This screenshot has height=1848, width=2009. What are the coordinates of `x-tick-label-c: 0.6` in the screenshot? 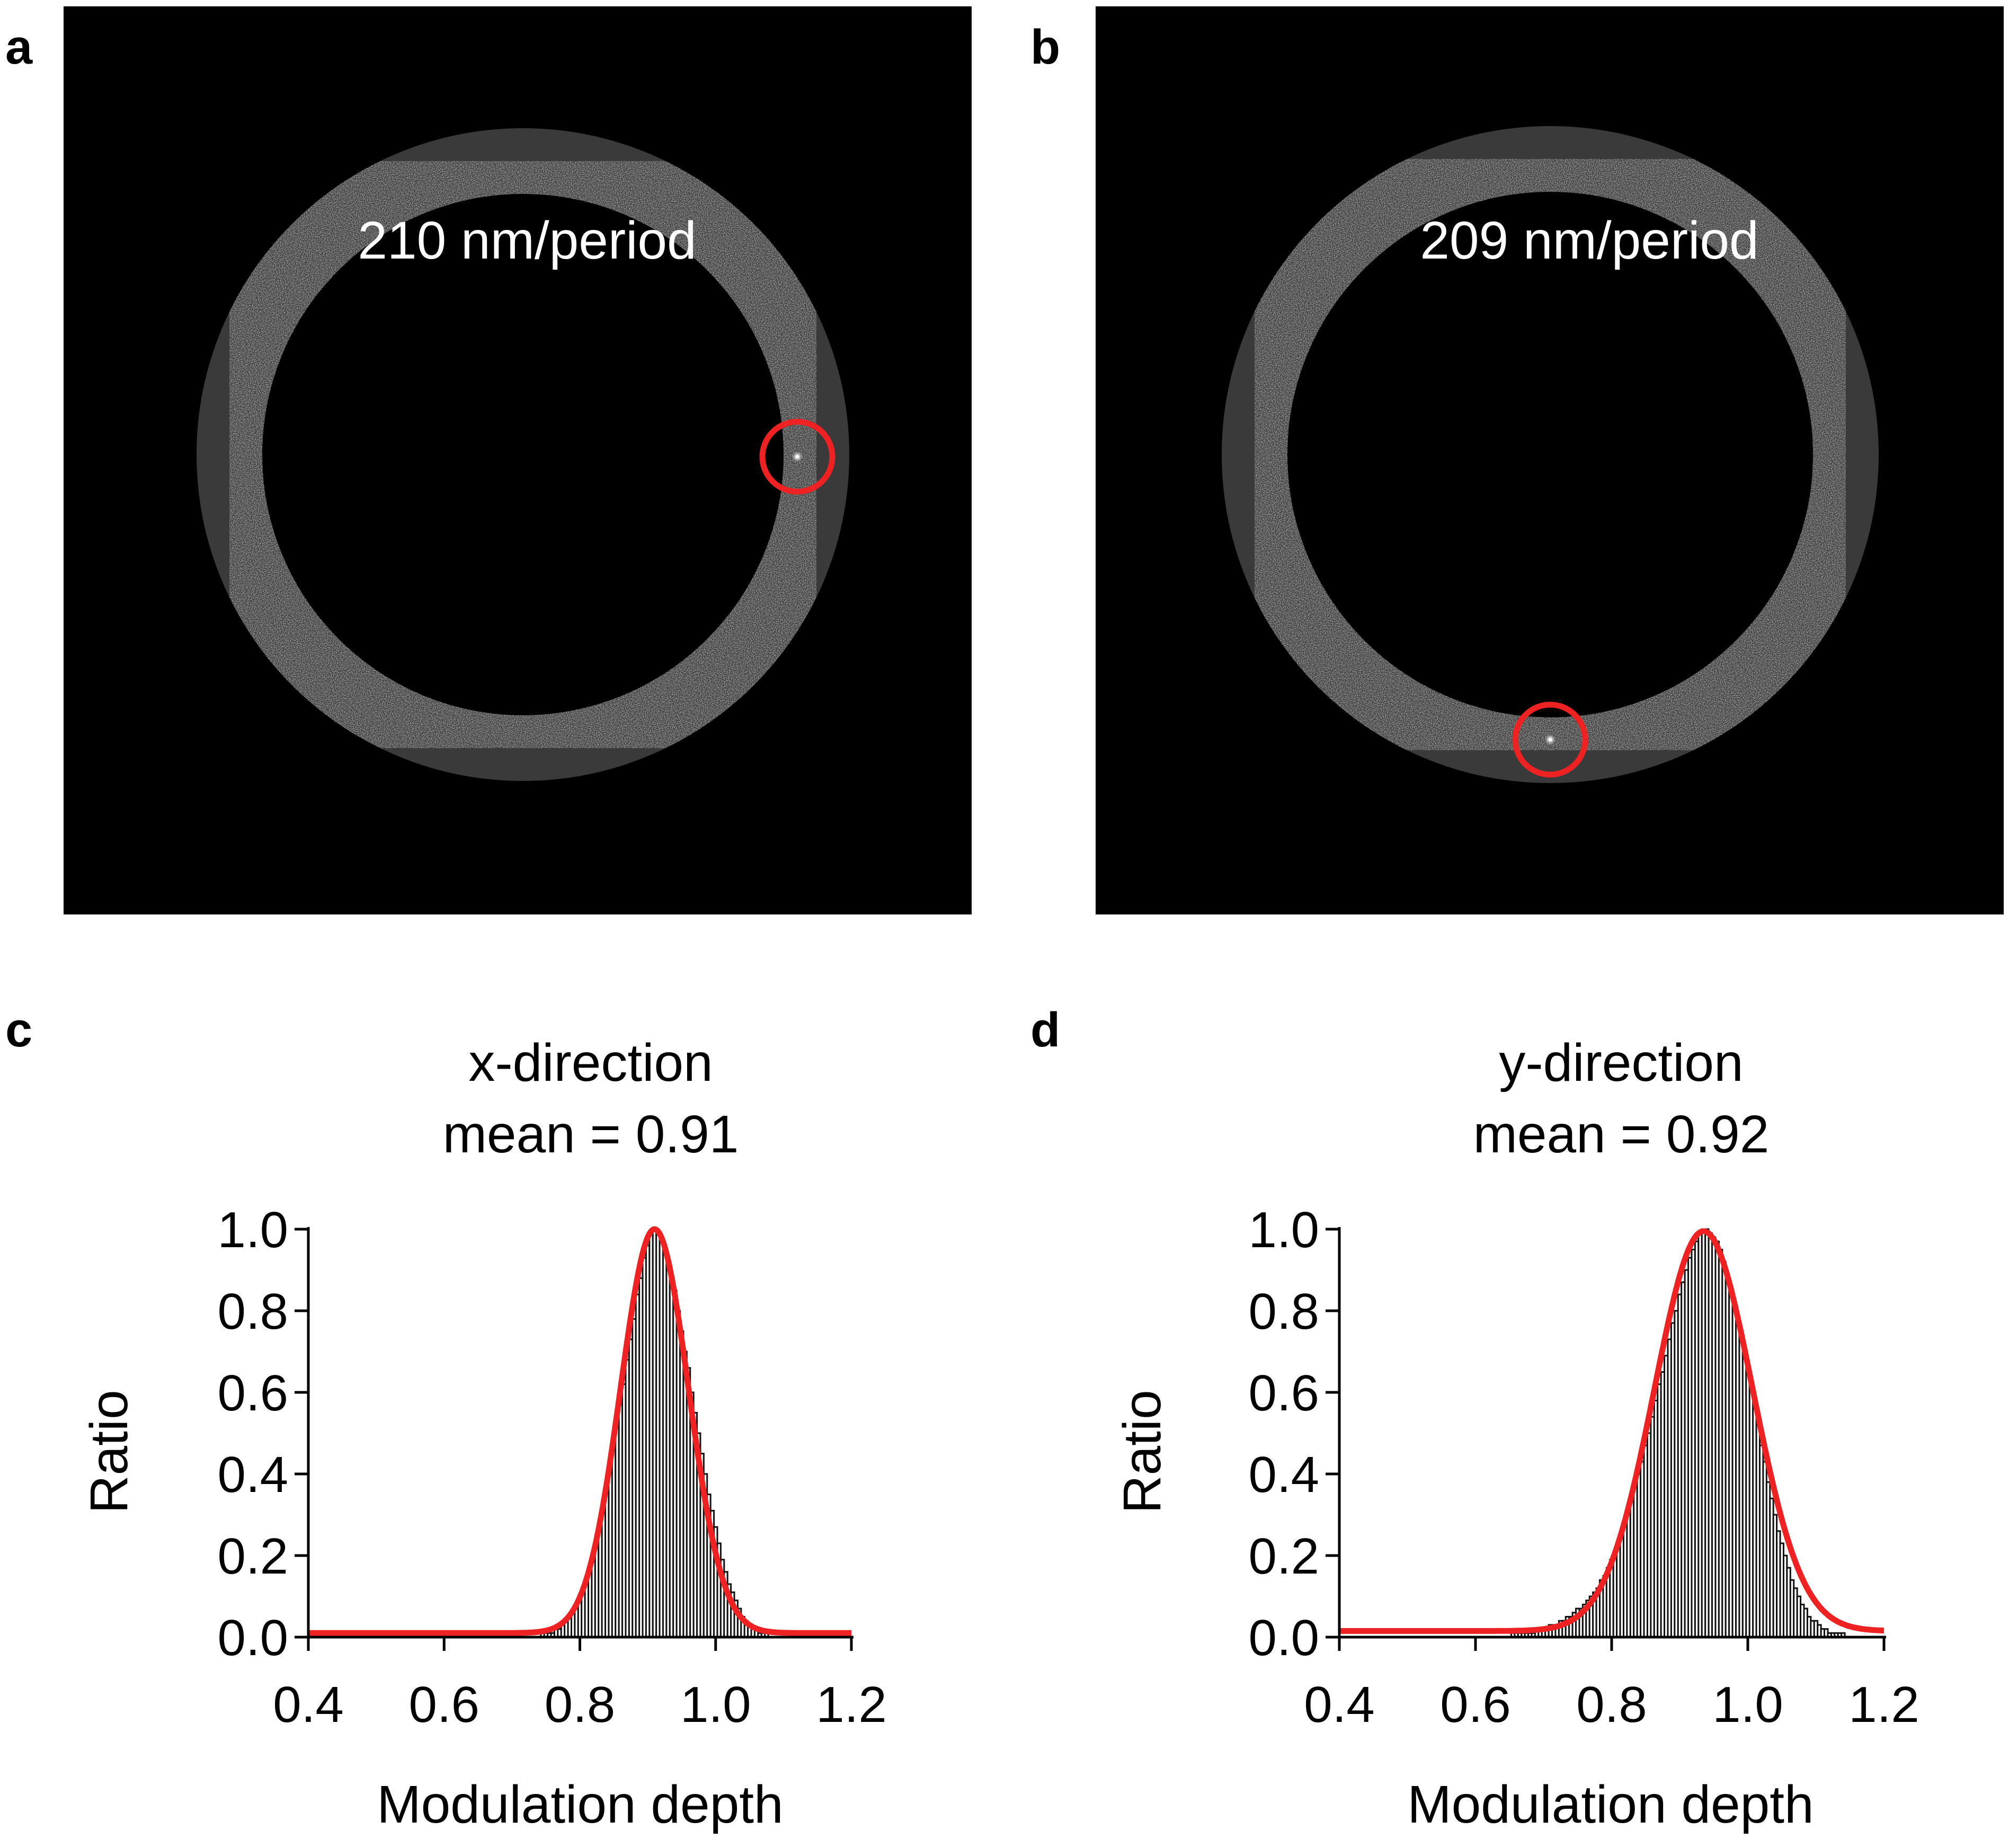 It's located at (444, 1704).